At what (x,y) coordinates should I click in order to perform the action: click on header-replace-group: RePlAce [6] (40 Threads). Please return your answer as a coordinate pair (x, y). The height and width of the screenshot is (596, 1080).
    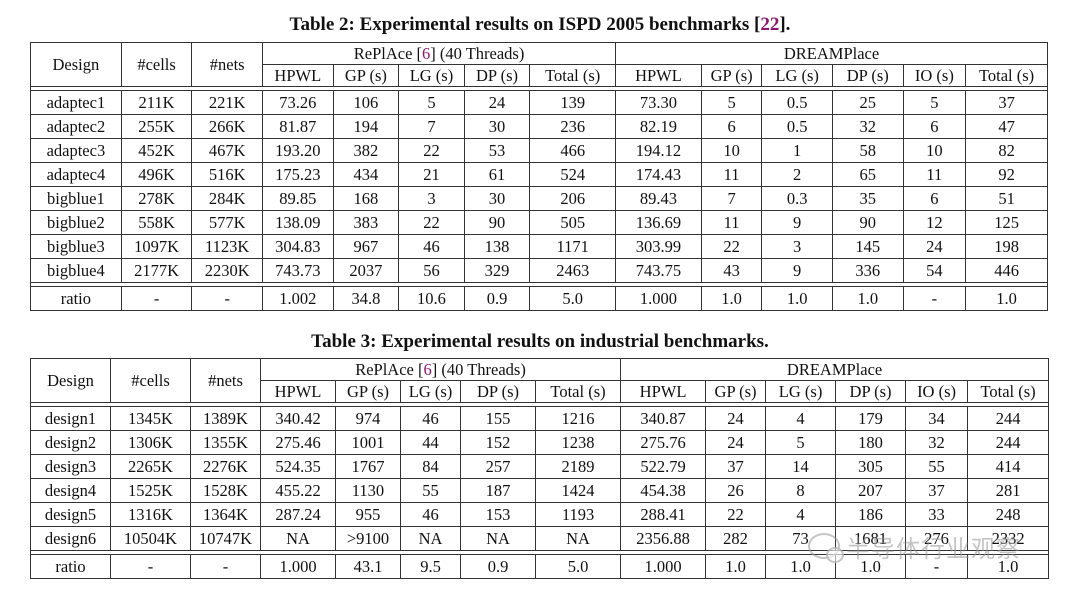
    Looking at the image, I should click on (439, 53).